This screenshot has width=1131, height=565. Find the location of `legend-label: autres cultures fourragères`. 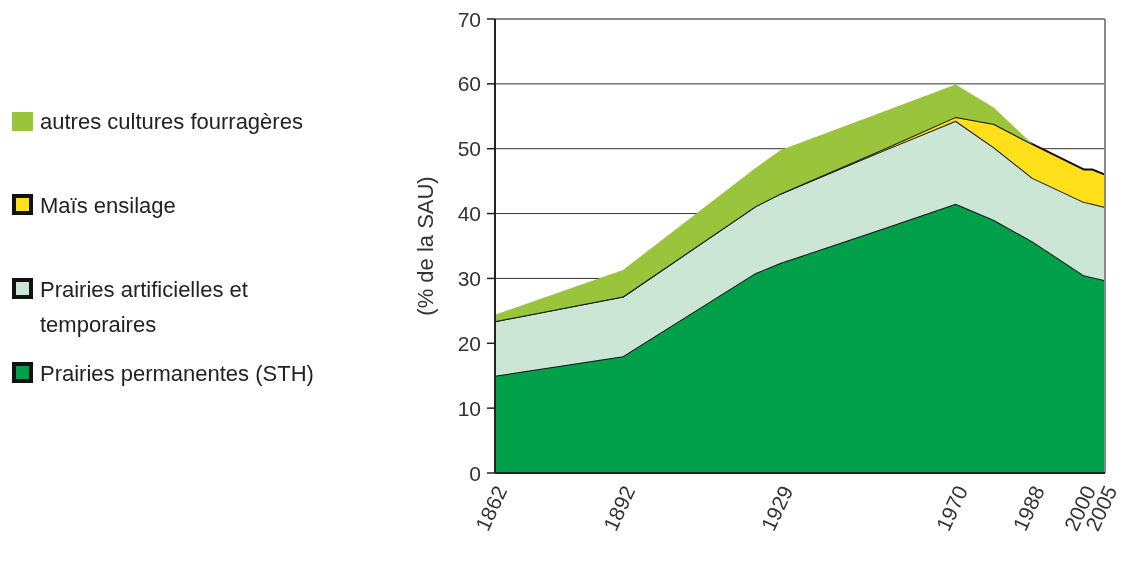

legend-label: autres cultures fourragères is located at coordinates (171, 121).